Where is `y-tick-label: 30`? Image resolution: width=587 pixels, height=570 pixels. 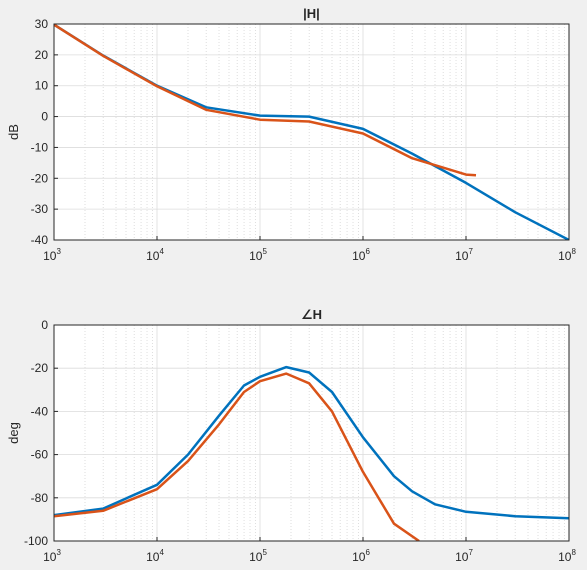
y-tick-label: 30 is located at coordinates (42, 24).